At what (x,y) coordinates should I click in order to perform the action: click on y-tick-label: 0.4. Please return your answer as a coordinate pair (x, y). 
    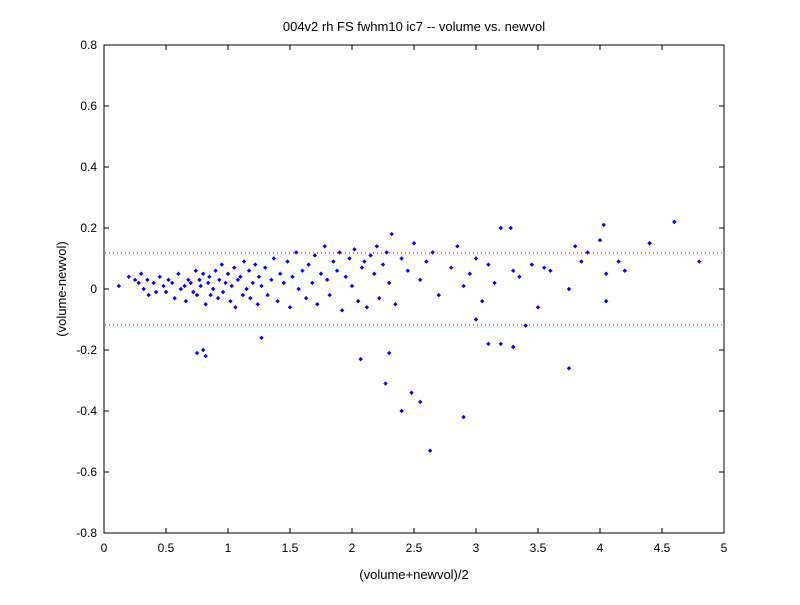
    Looking at the image, I should click on (88, 167).